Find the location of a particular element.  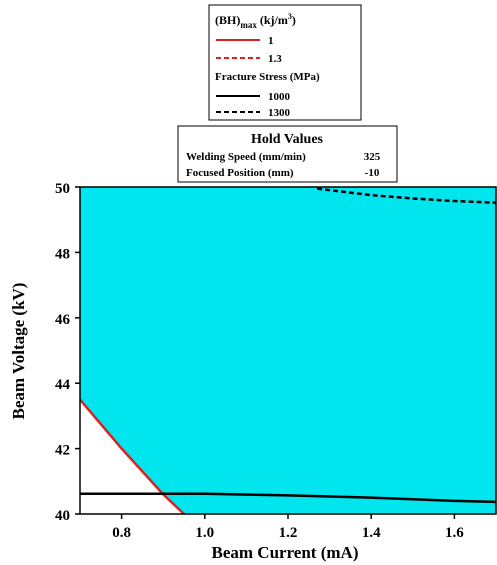

y-tick-label: 48 is located at coordinates (62, 254).